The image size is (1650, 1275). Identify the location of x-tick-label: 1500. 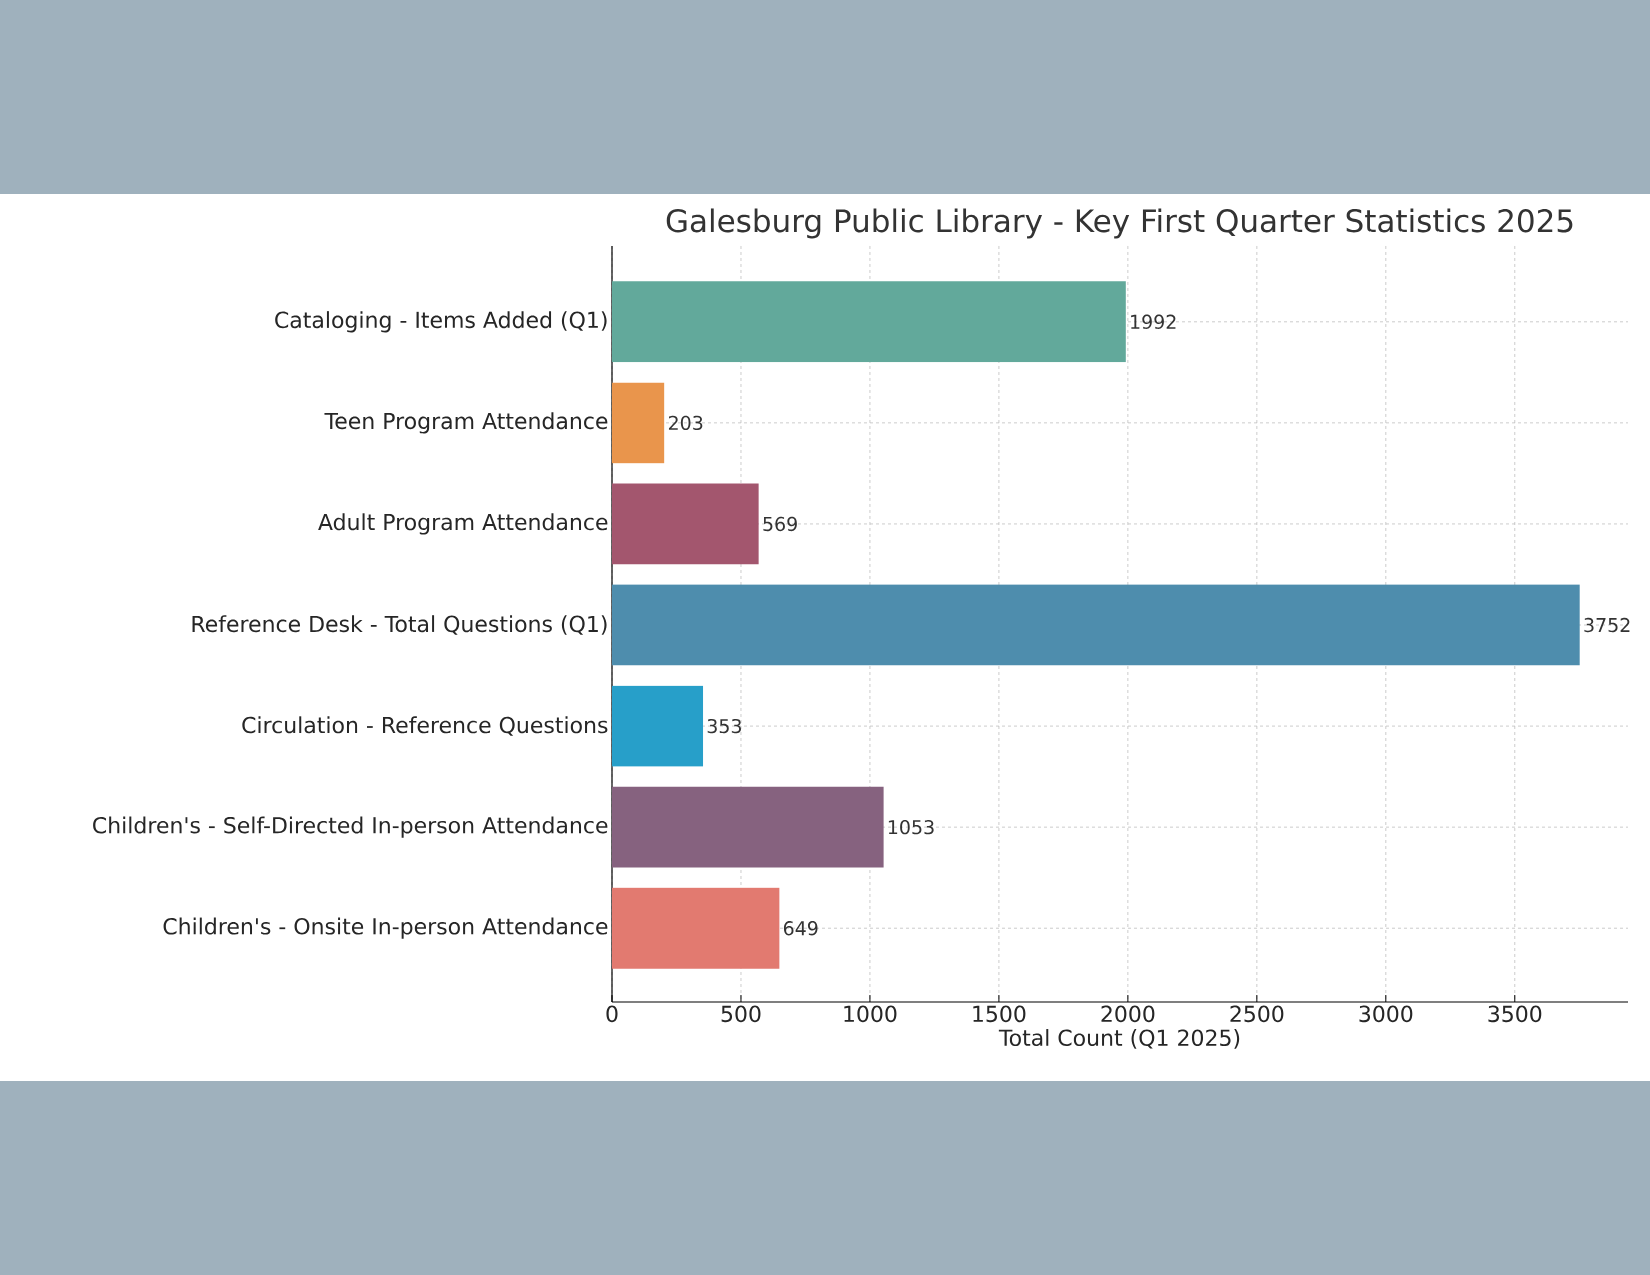
(999, 1014).